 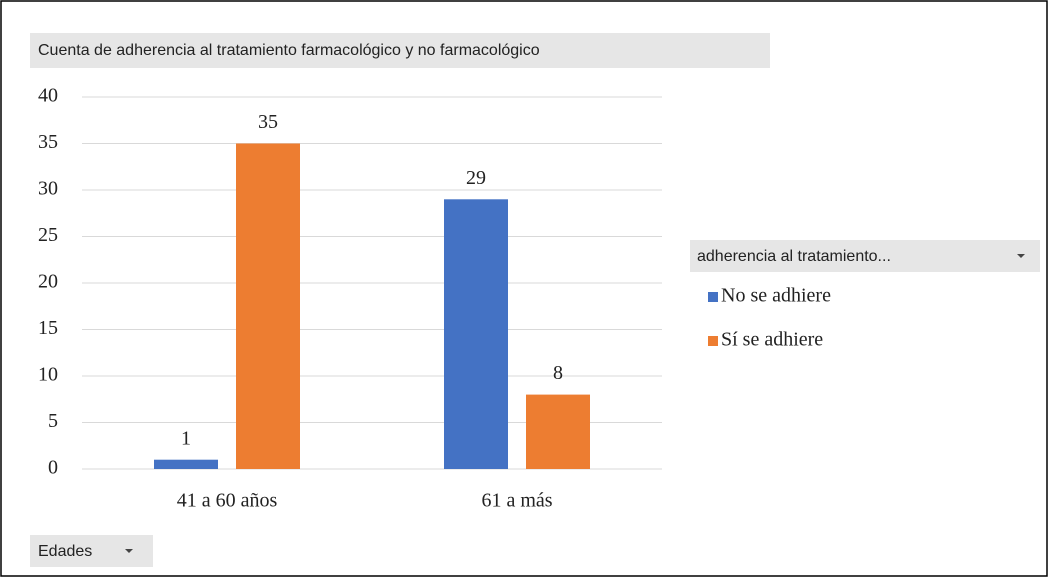 I want to click on y-tick-label: 20, so click(x=48, y=282).